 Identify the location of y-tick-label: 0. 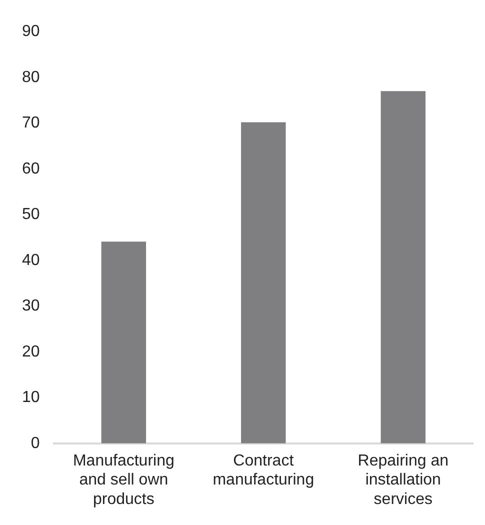
(35, 443).